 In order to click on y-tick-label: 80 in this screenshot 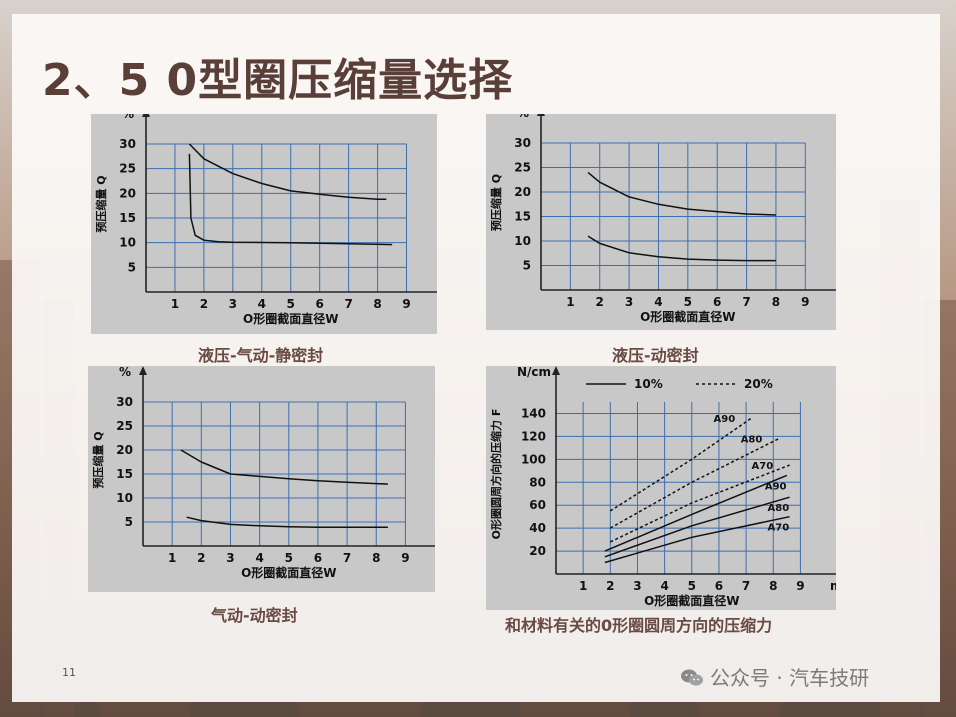, I will do `click(537, 482)`.